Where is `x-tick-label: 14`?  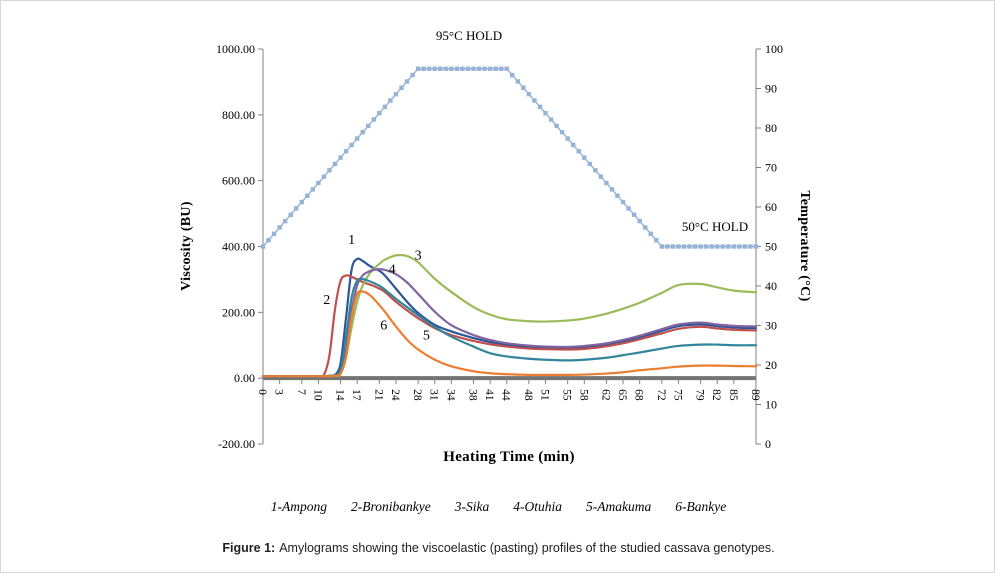
x-tick-label: 14 is located at coordinates (340, 395).